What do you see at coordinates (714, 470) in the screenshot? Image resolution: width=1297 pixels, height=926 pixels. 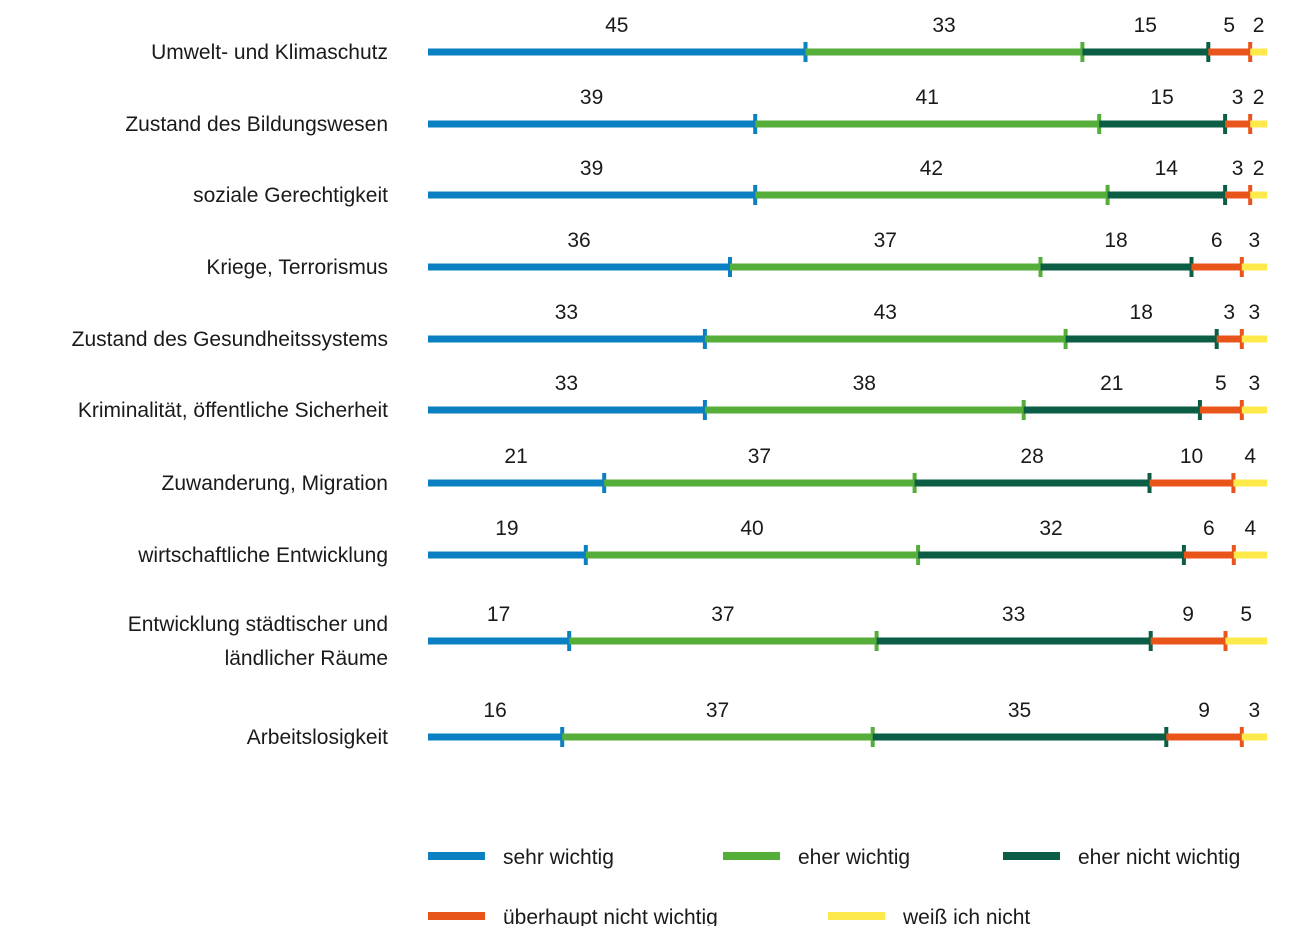 I see `bar-row: Zuwanderung, Migration 21 37 28 10 4` at bounding box center [714, 470].